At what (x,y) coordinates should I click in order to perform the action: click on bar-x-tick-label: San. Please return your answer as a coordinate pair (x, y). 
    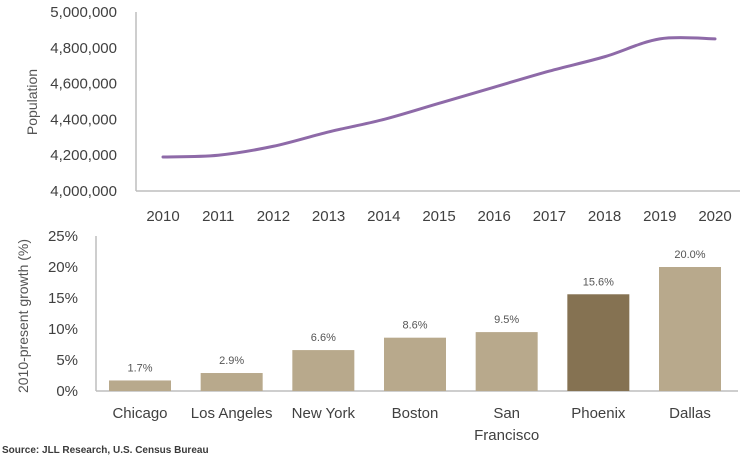
    Looking at the image, I should click on (506, 413).